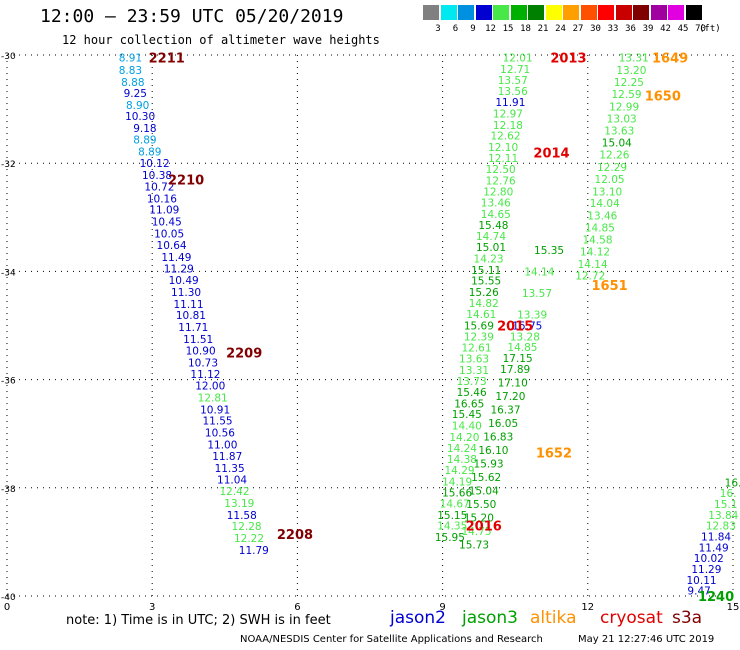 Image resolution: width=740 pixels, height=650 pixels. I want to click on legend-swatch-label: 36, so click(630, 29).